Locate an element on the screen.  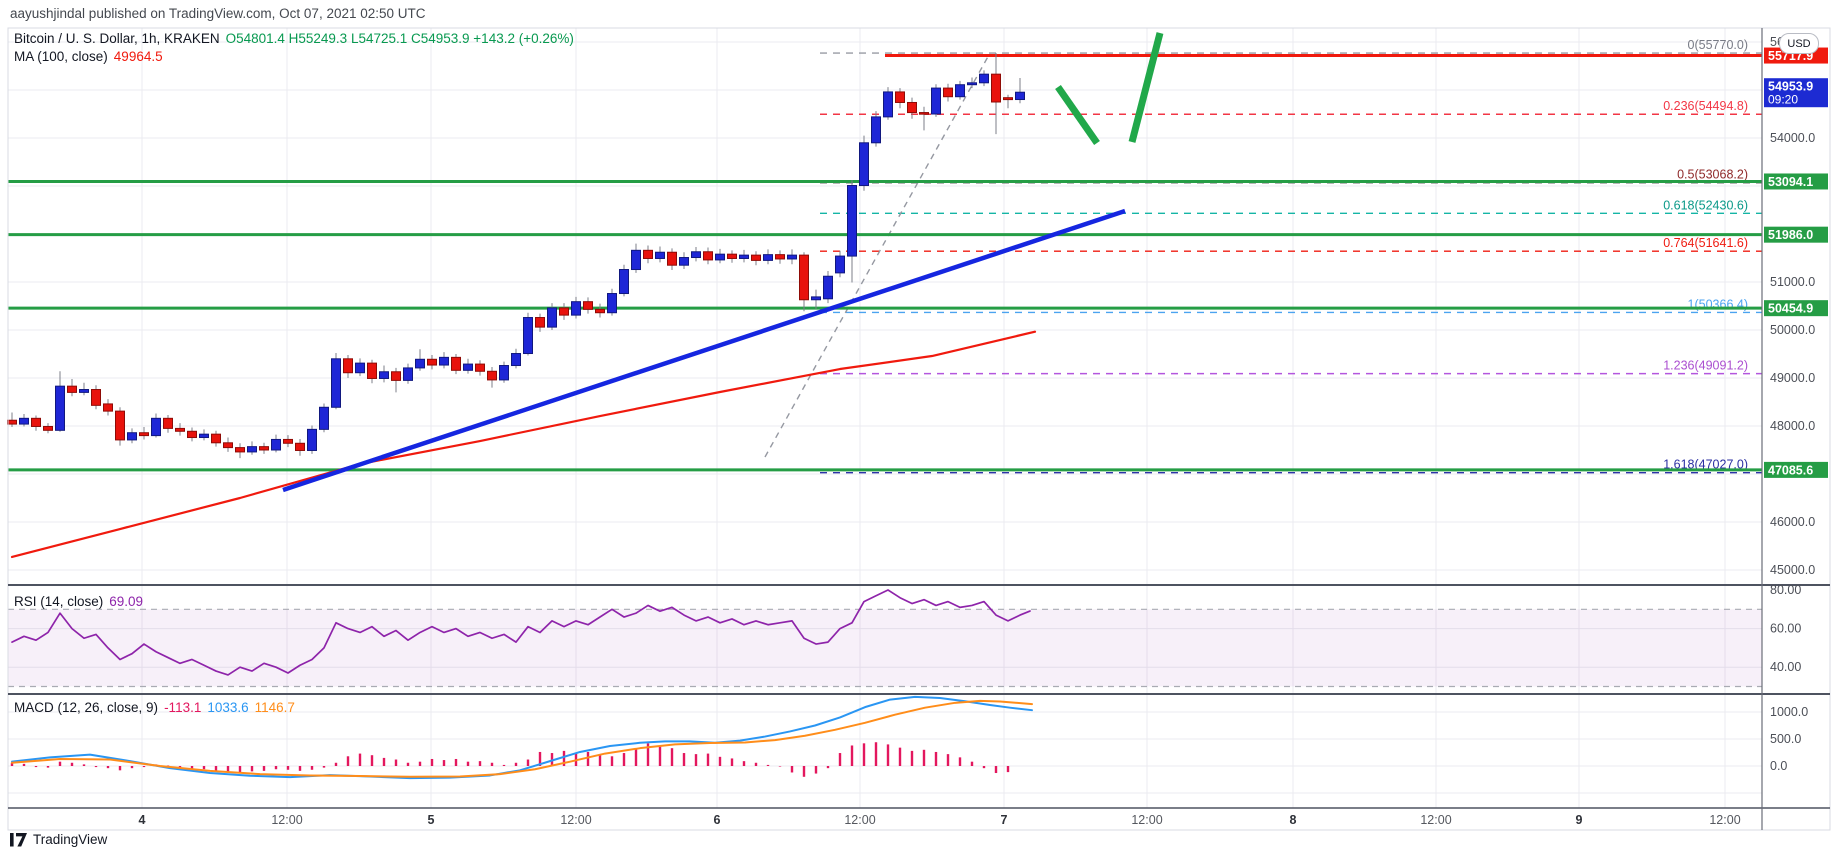
svg-text: 50000.0 is located at coordinates (1792, 330).